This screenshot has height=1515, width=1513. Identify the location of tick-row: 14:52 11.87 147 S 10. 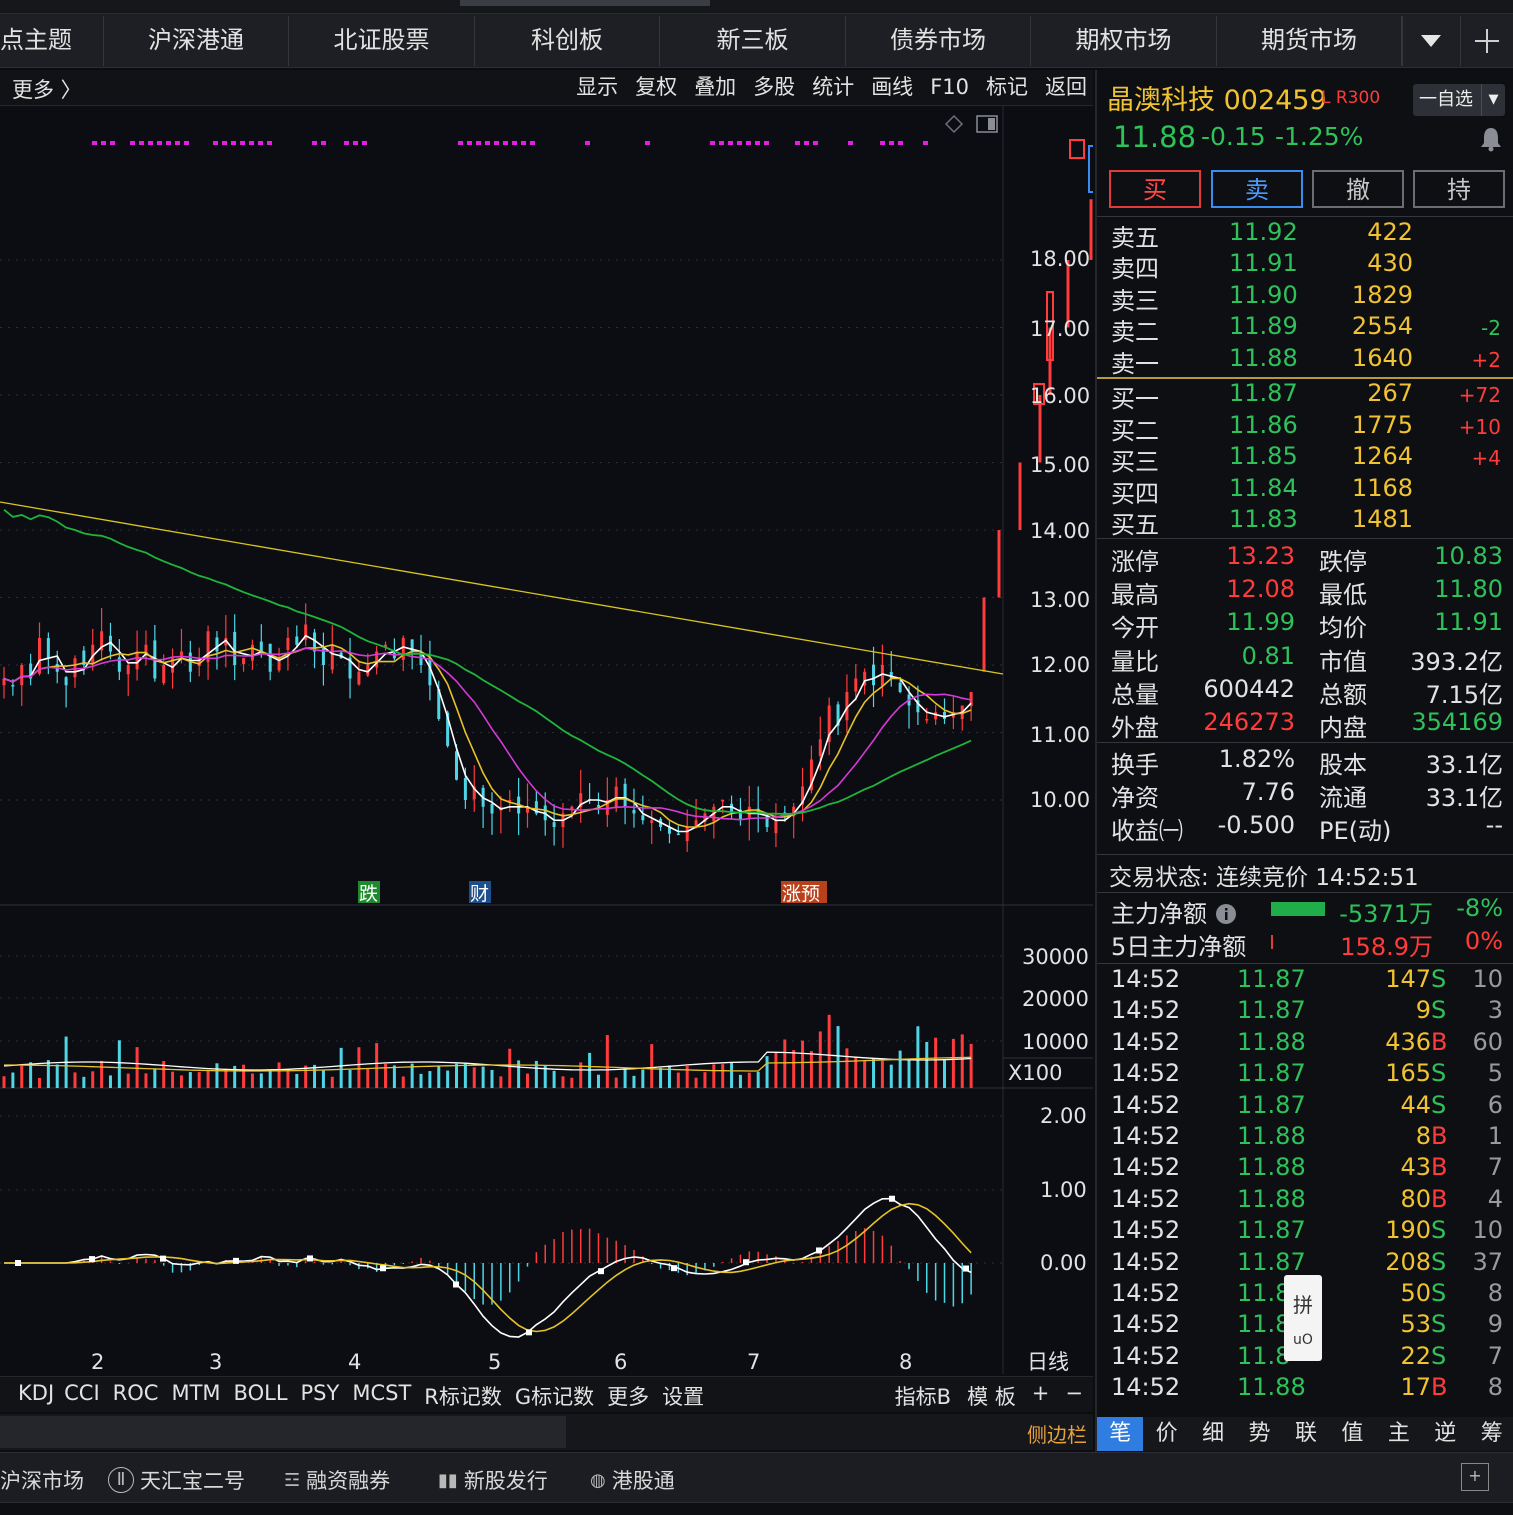
(1305, 980).